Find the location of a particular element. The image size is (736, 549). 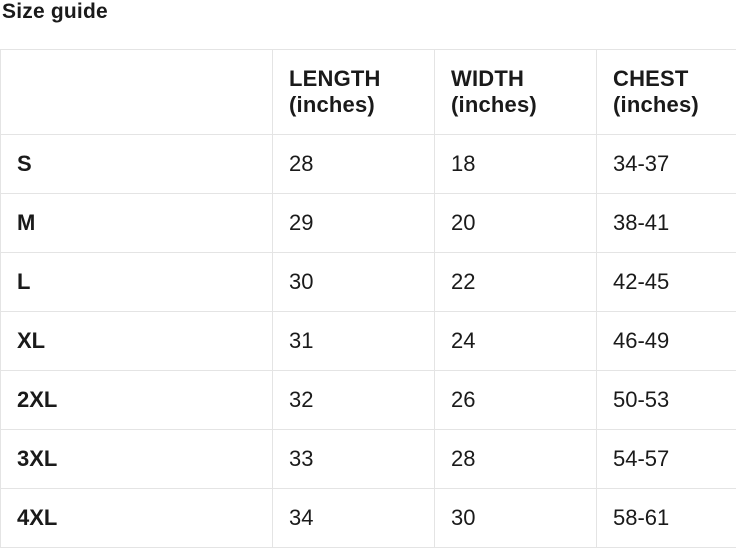

length-cell: 30 is located at coordinates (353, 282).